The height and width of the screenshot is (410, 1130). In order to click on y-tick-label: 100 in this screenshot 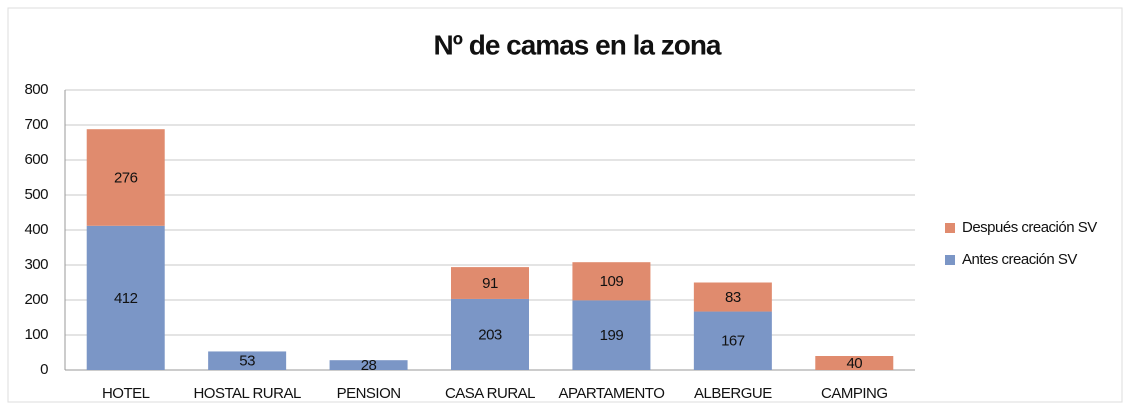, I will do `click(36, 334)`.